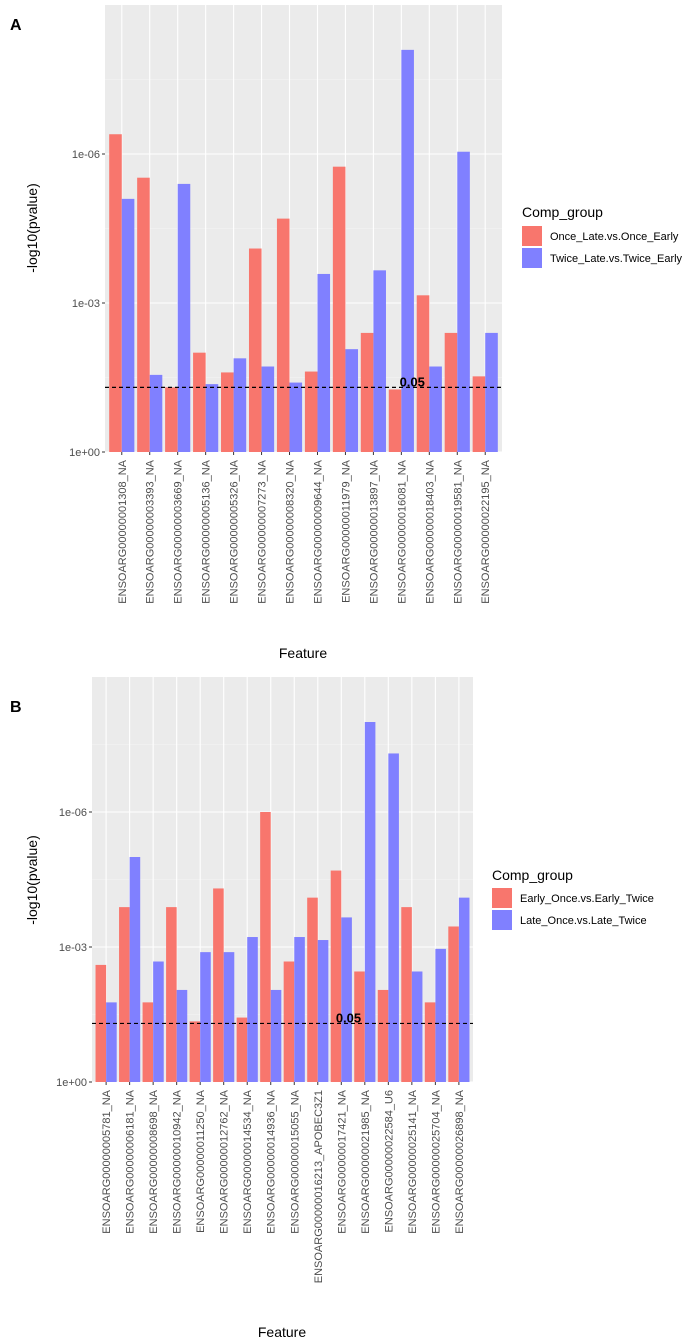 The height and width of the screenshot is (1339, 700). What do you see at coordinates (107, 1161) in the screenshot?
I see `x-tick-label: ENSOARG00000005781_NA` at bounding box center [107, 1161].